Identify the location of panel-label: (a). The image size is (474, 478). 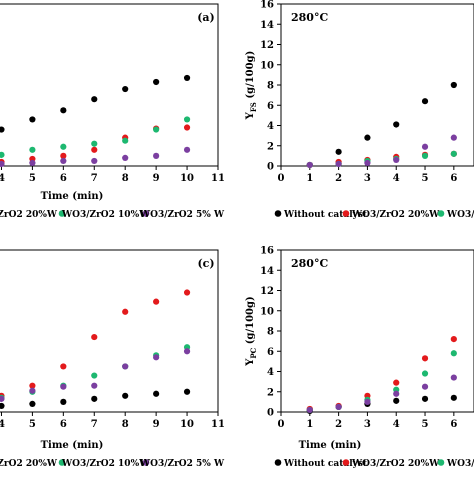
(206, 17).